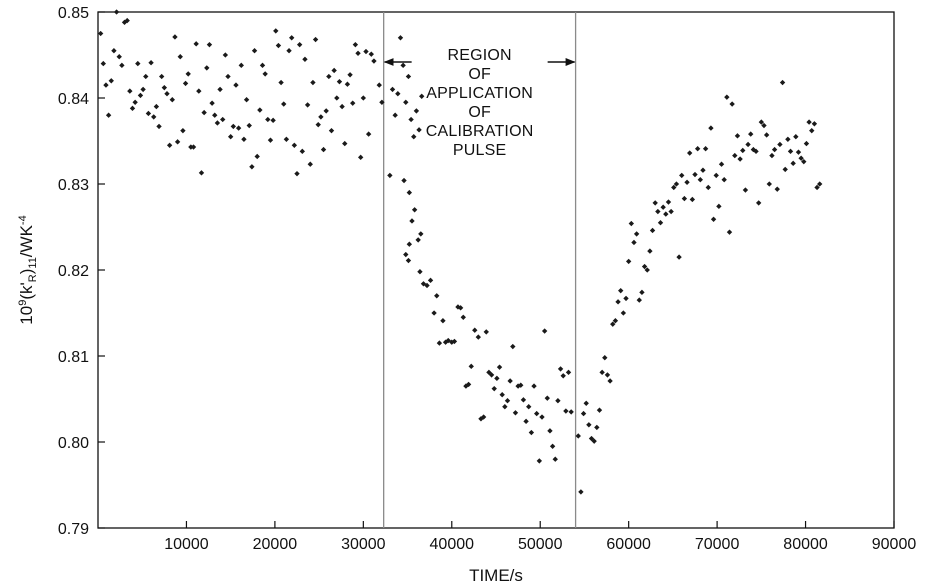  I want to click on x-tick-label: 90000, so click(894, 544).